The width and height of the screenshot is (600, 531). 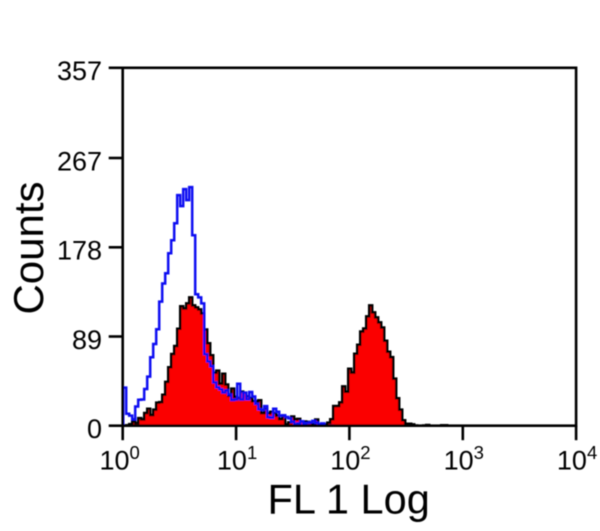 What do you see at coordinates (120, 459) in the screenshot?
I see `svg-text: 100` at bounding box center [120, 459].